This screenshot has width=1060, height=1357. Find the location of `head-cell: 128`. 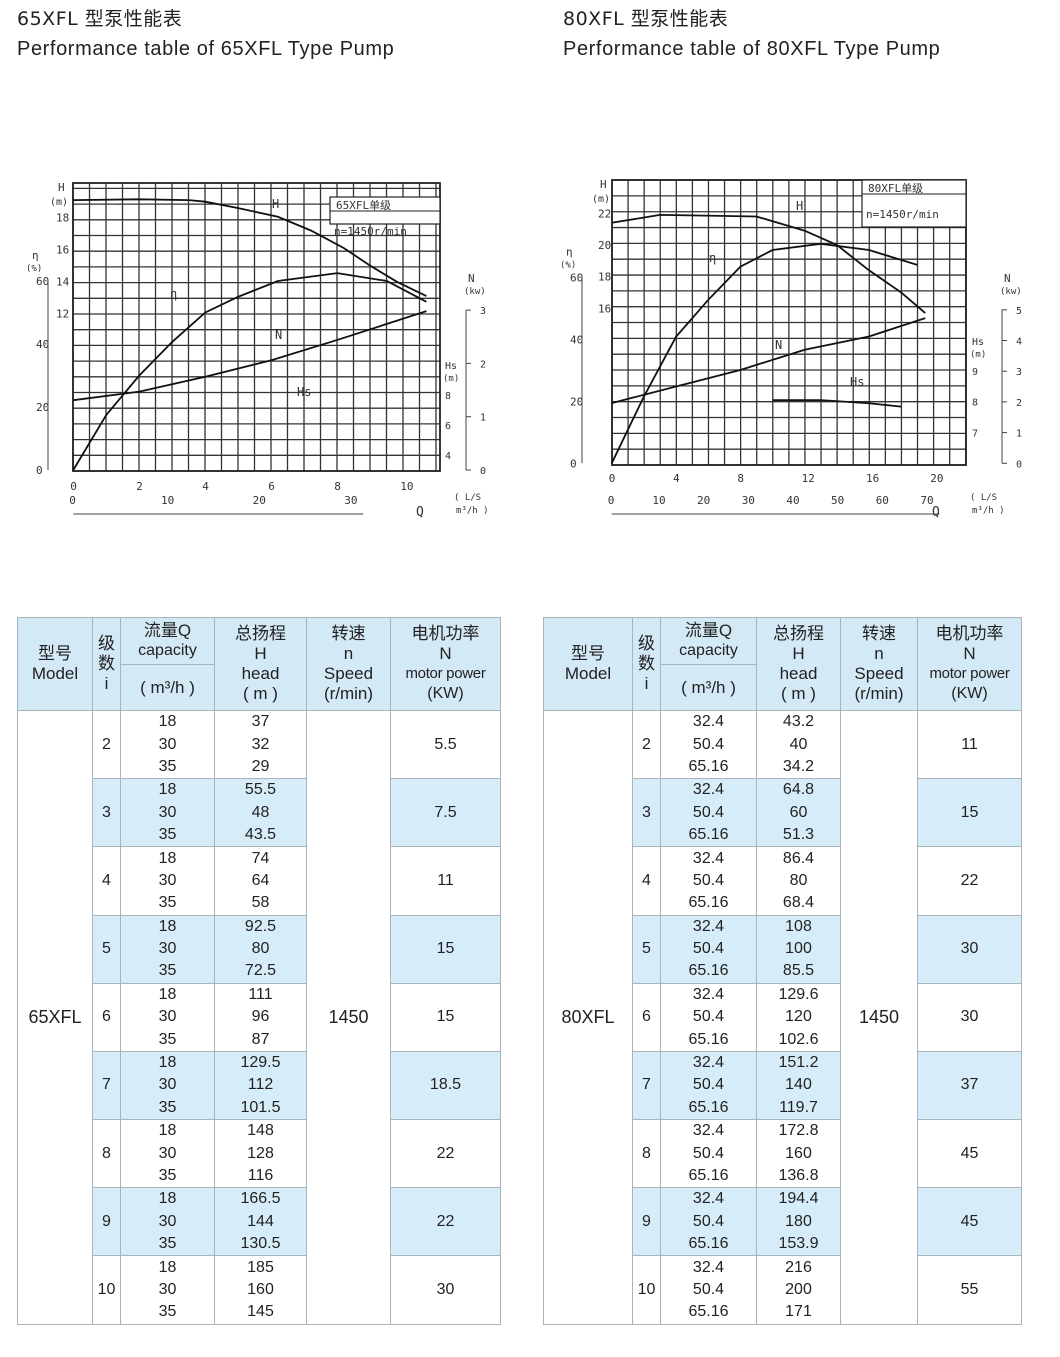

head-cell: 128 is located at coordinates (260, 1153).